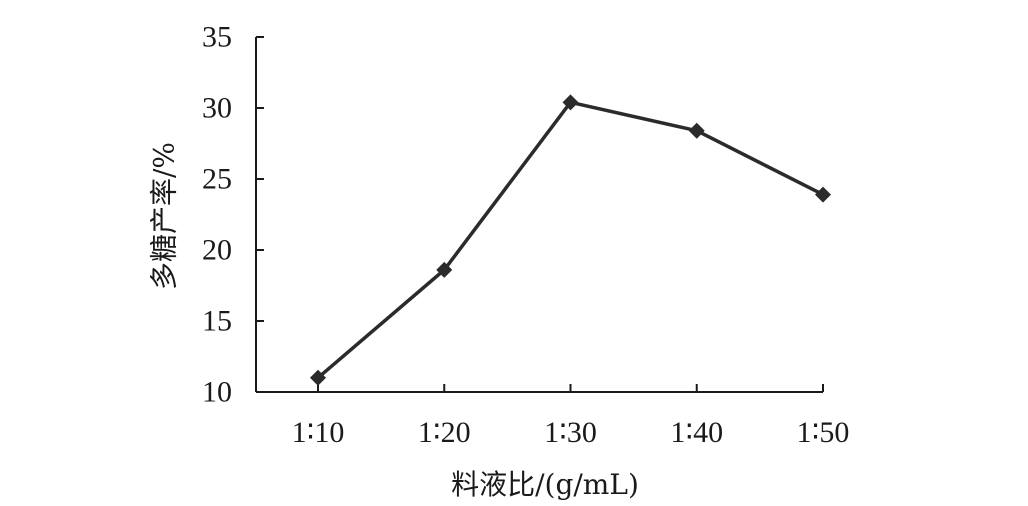  I want to click on y-axis-title: 多糖产率/%, so click(164, 216).